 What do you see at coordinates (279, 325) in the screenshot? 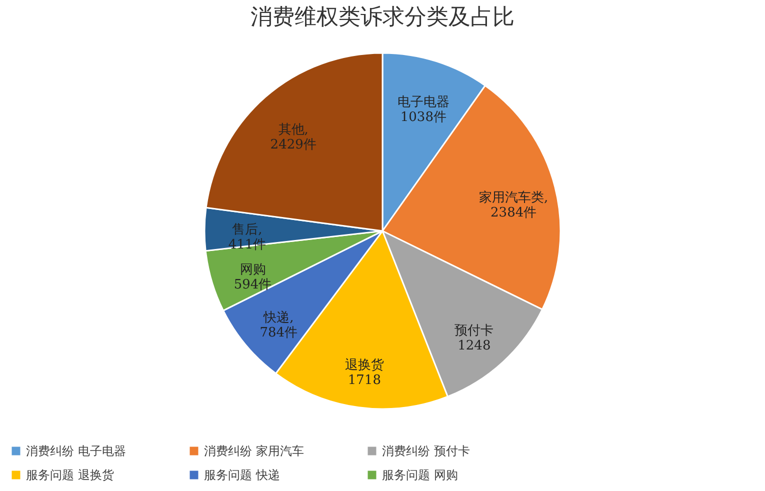
I see `data-label: 快递, 784件` at bounding box center [279, 325].